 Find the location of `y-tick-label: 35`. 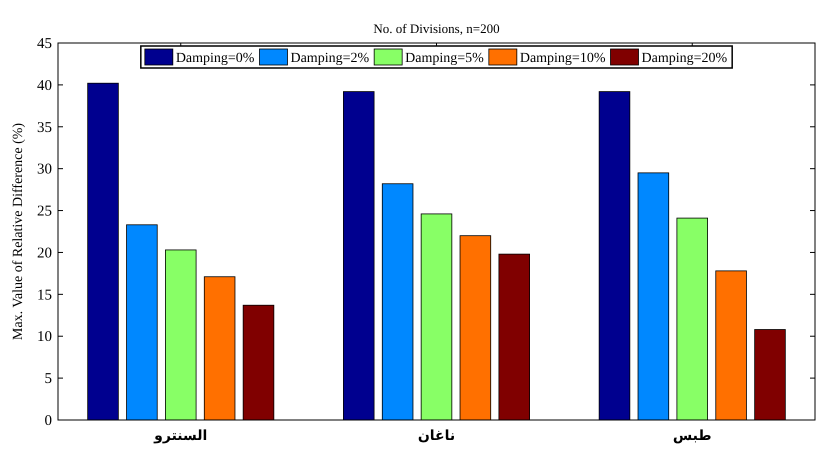

y-tick-label: 35 is located at coordinates (44, 128).